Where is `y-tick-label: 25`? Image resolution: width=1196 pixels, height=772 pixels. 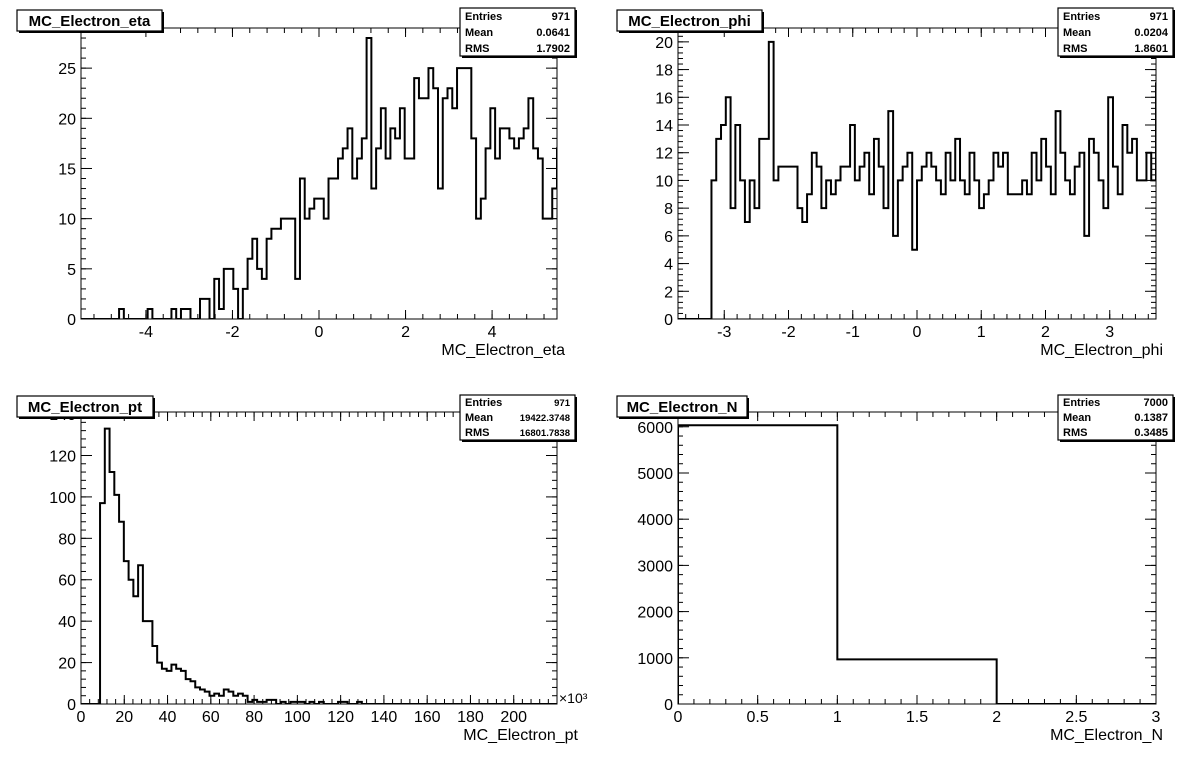
y-tick-label: 25 is located at coordinates (67, 69).